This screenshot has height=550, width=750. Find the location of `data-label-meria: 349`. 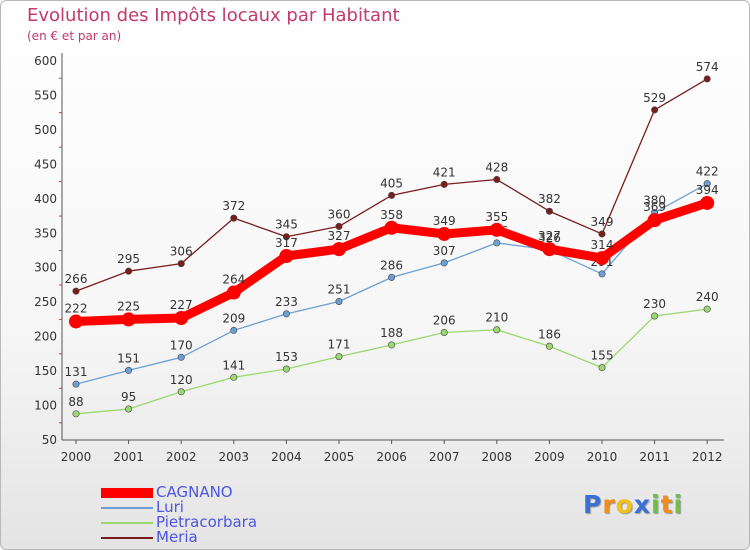

data-label-meria: 349 is located at coordinates (602, 222).